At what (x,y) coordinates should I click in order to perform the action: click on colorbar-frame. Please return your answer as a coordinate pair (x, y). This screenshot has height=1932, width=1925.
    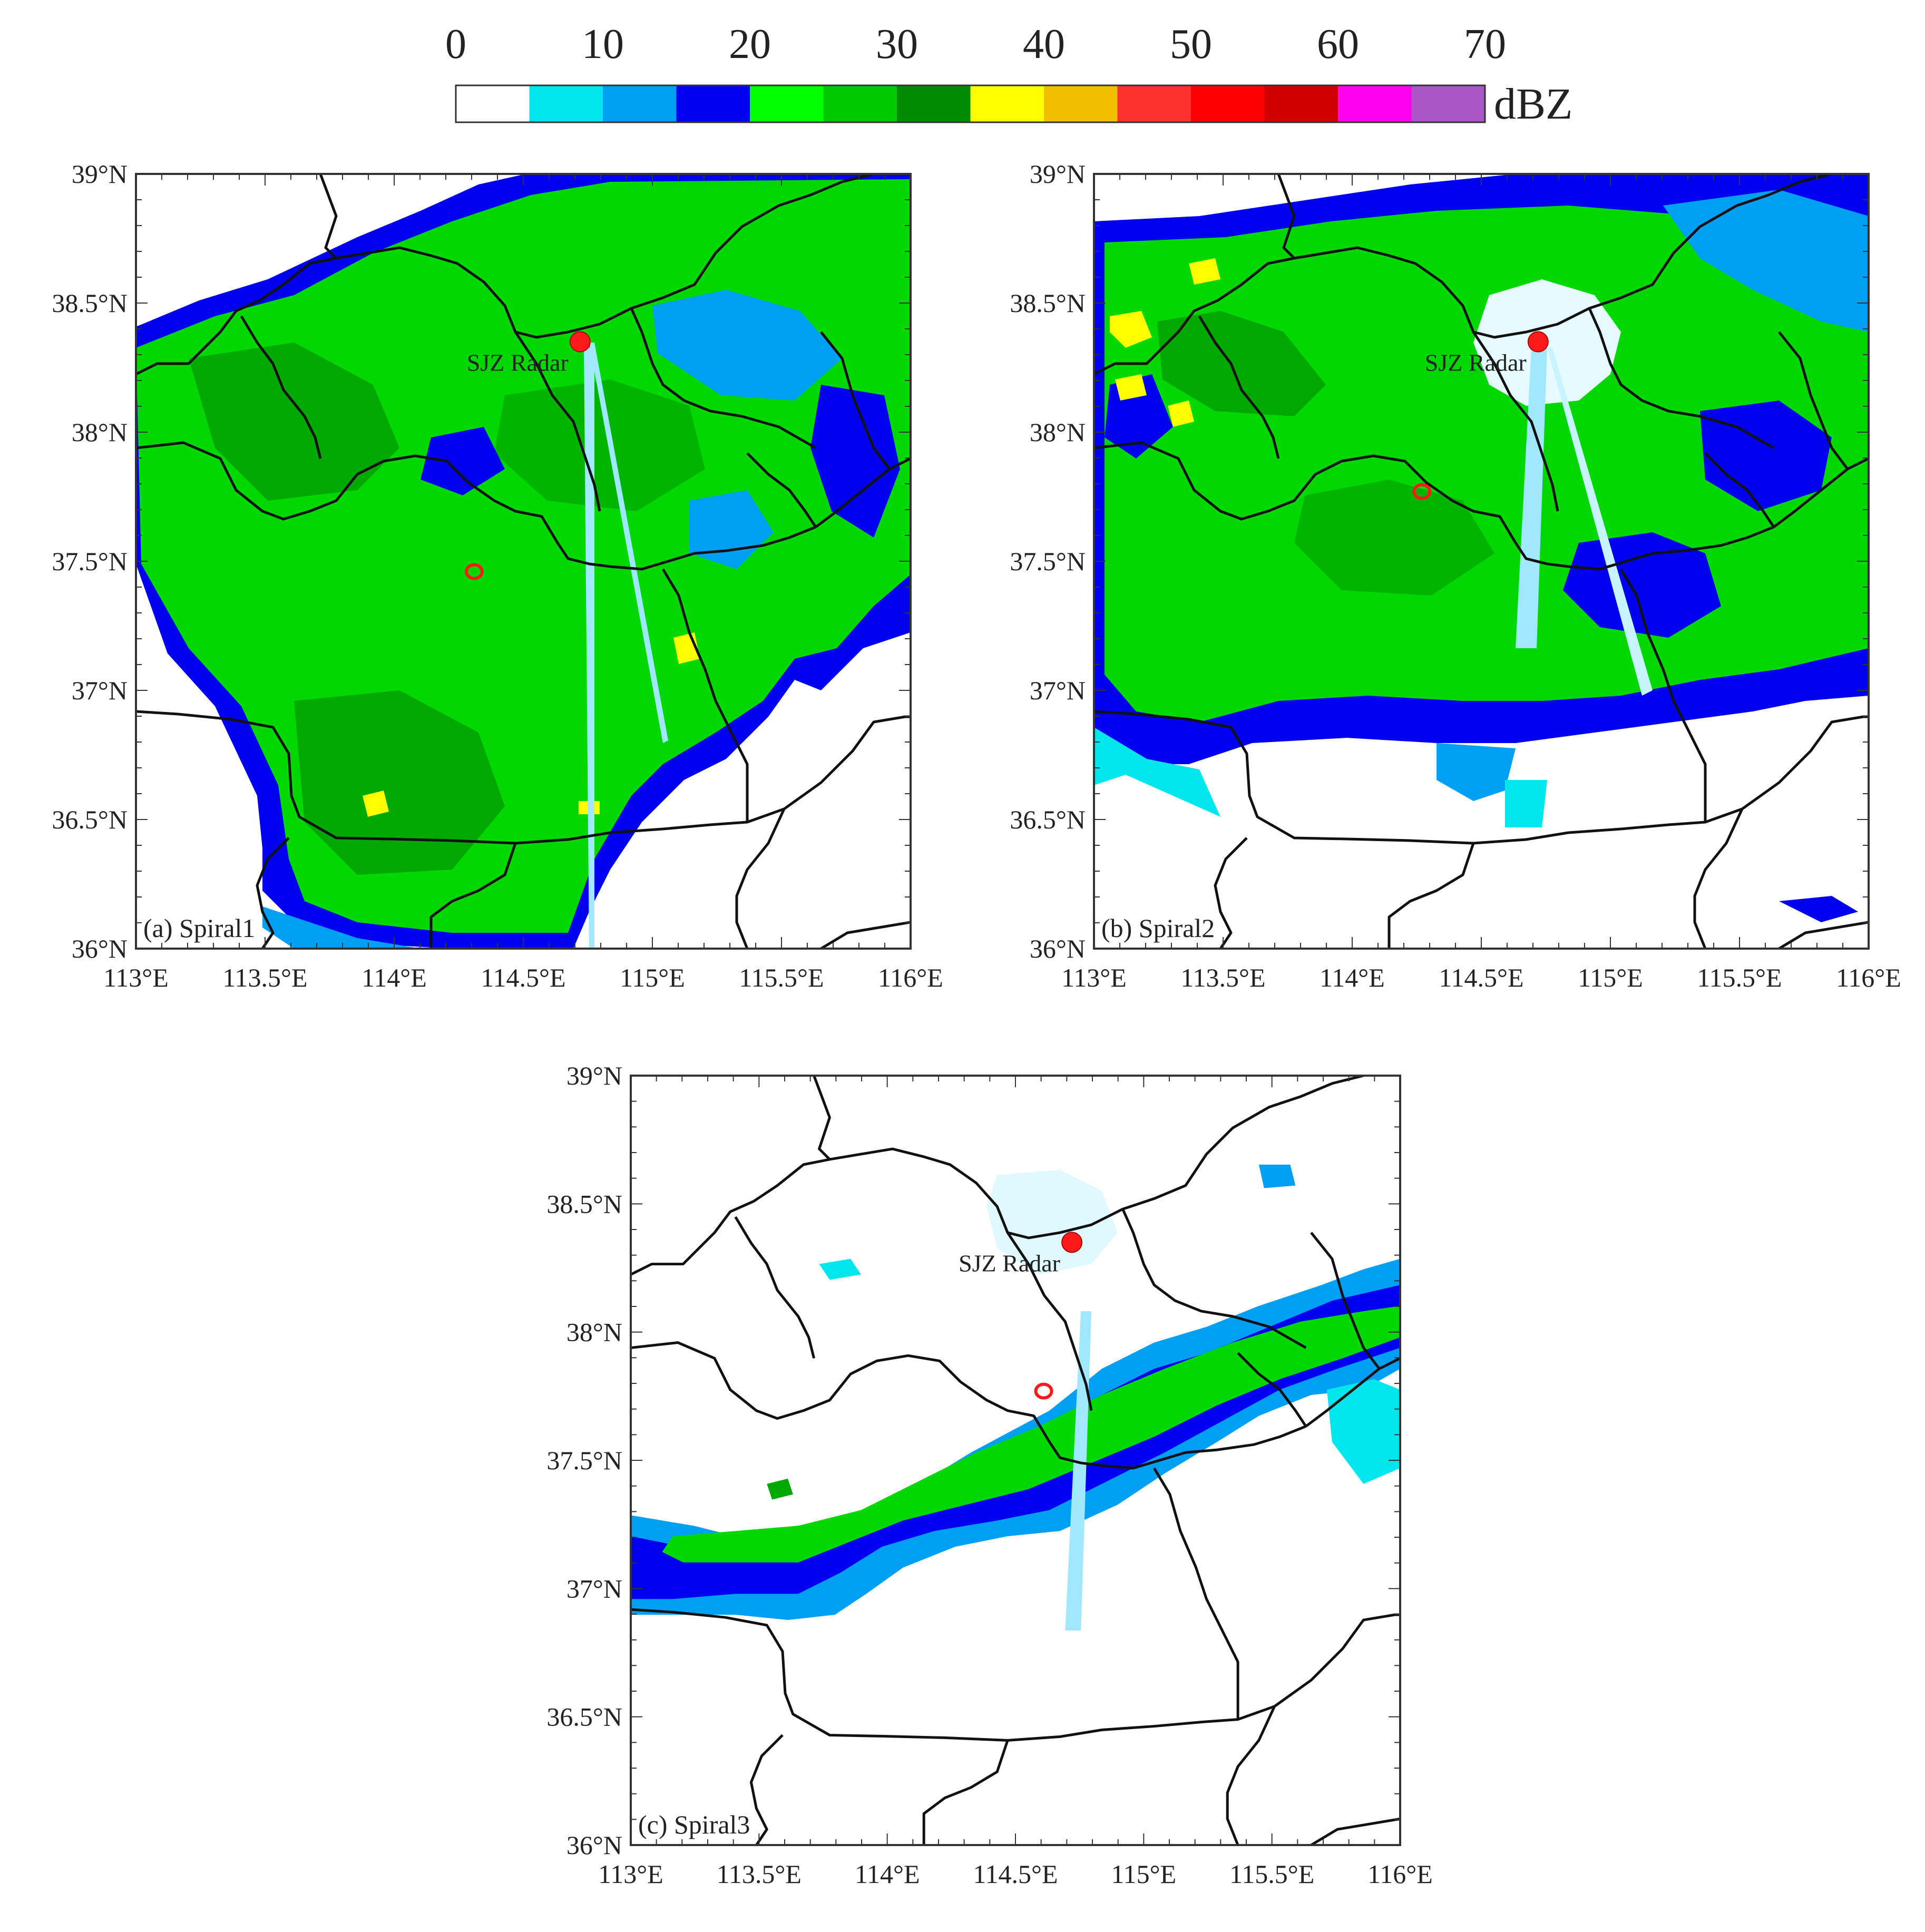
    Looking at the image, I should click on (970, 103).